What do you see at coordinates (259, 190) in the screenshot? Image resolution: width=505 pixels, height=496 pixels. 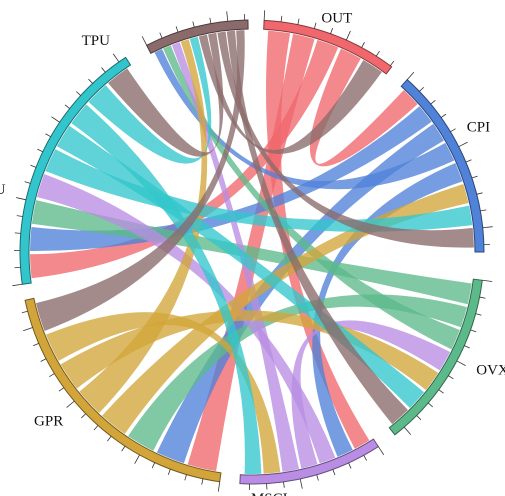 I see `ribbon-epu-to-cpi` at bounding box center [259, 190].